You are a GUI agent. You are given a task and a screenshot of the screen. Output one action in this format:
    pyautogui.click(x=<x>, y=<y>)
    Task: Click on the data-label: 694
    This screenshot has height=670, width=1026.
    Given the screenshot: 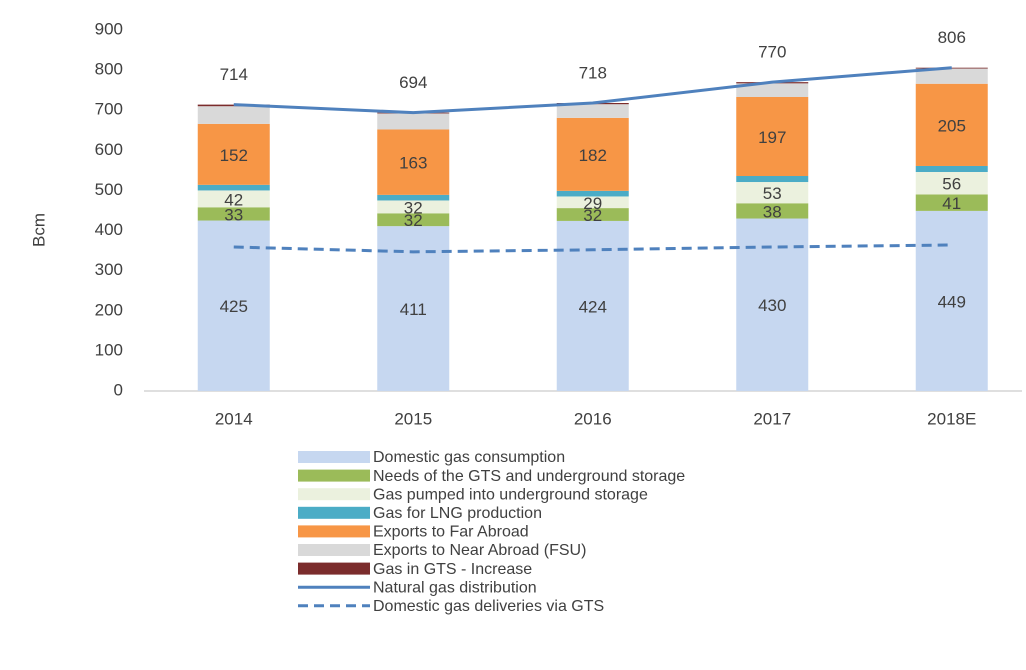 What is the action you would take?
    pyautogui.click(x=413, y=82)
    